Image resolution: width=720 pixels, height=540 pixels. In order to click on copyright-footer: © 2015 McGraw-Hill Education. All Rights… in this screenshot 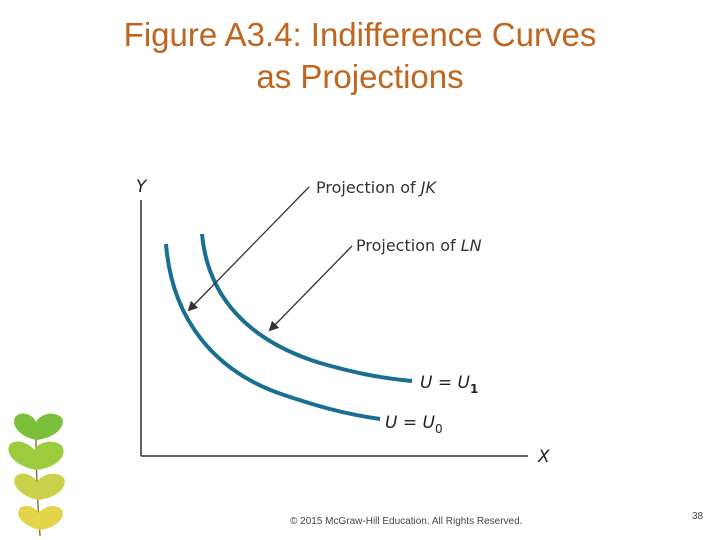, I will do `click(406, 521)`.